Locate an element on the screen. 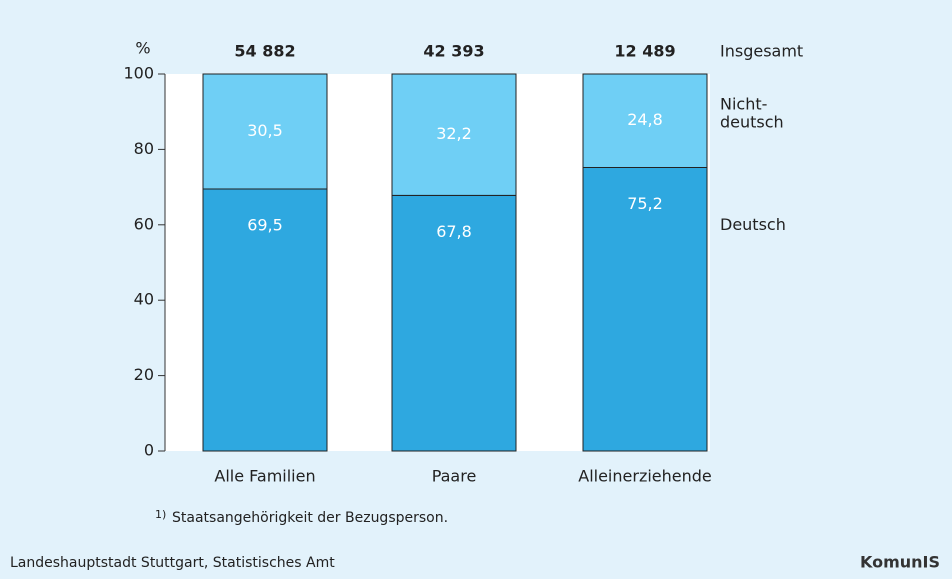  footnote: Staatsangehörigkeit der Bezugsperson. is located at coordinates (310, 518).